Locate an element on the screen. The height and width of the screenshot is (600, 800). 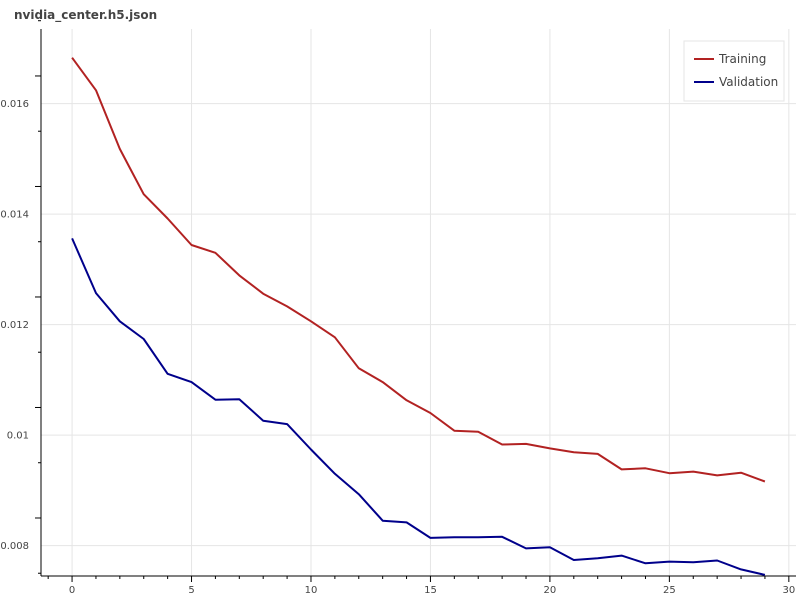
y-tick-label: 0.014 is located at coordinates (14, 215).